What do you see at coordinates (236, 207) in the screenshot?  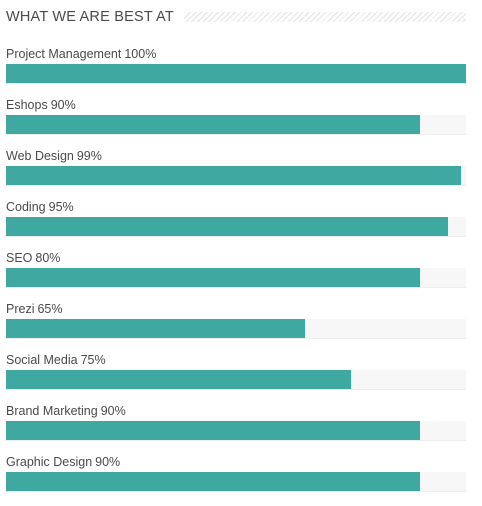 I see `skill-label: Coding 95%` at bounding box center [236, 207].